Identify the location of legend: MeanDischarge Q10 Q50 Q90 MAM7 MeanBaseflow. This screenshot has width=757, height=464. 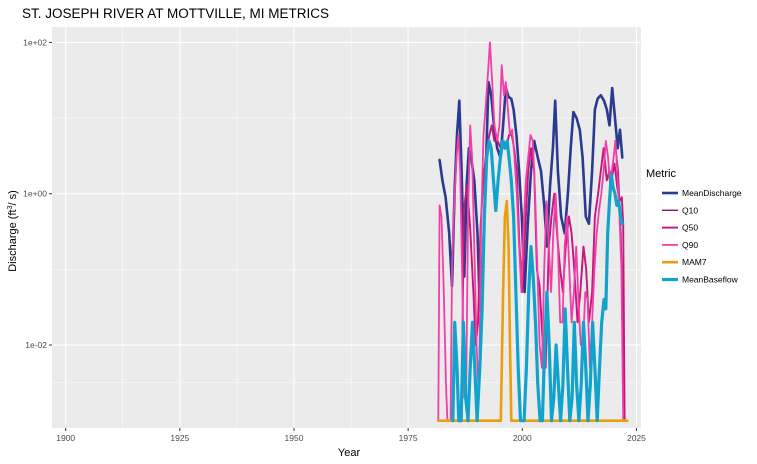
(702, 236).